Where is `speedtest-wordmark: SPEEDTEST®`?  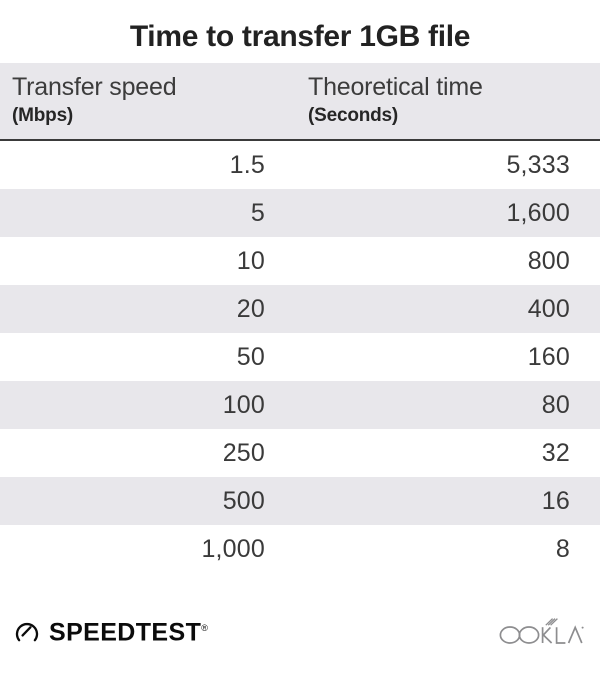
speedtest-wordmark: SPEEDTEST® is located at coordinates (128, 630).